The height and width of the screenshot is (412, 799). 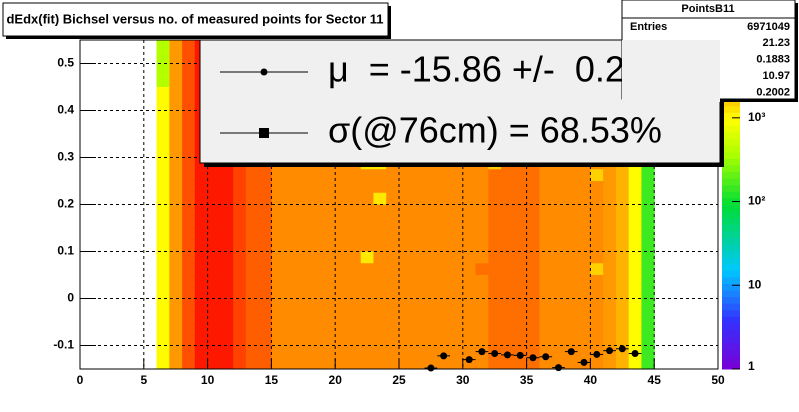 I want to click on y-tick-label: -0.1, so click(x=63, y=345).